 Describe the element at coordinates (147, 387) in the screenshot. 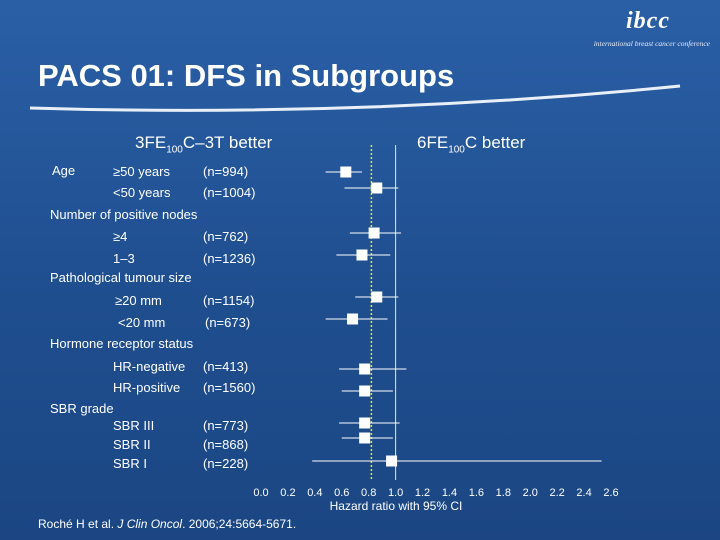

I see `row-label: HR-positive` at that location.